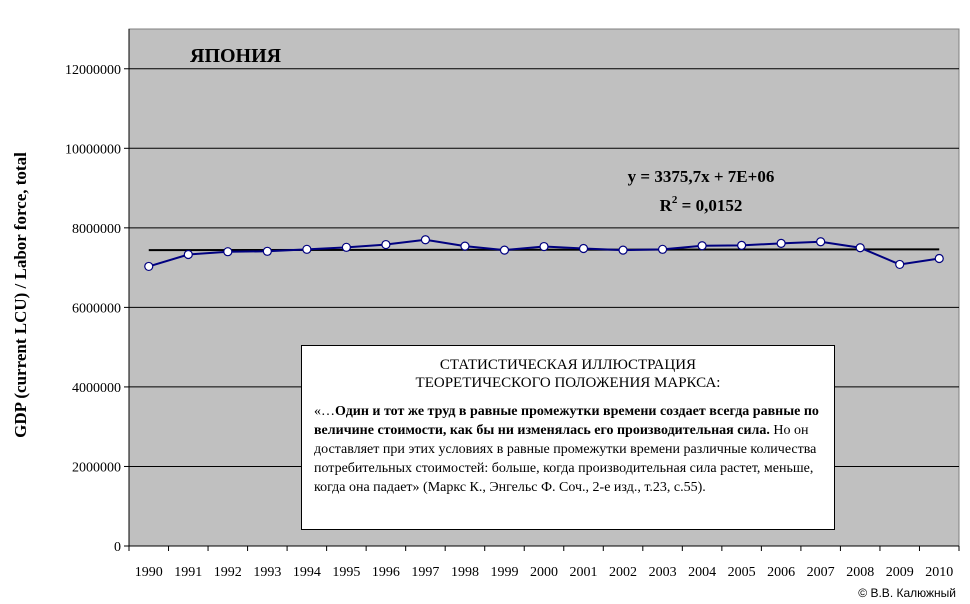  What do you see at coordinates (228, 572) in the screenshot?
I see `x-tick-label: 1992` at bounding box center [228, 572].